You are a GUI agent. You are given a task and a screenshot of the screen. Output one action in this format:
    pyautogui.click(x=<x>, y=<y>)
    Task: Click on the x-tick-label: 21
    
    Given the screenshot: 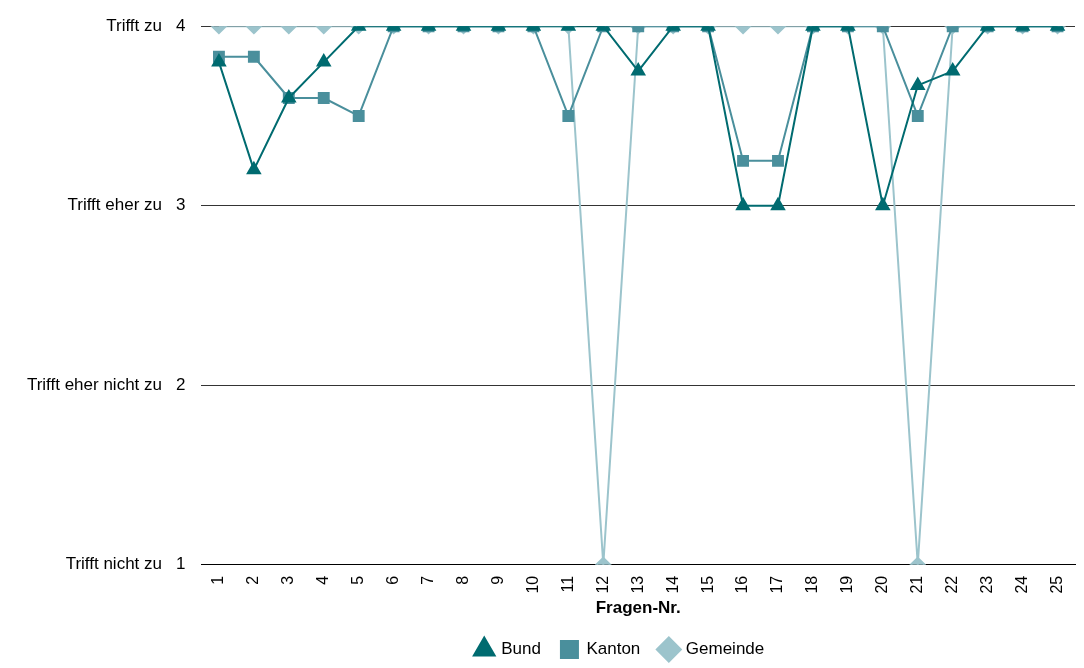 What is the action you would take?
    pyautogui.click(x=917, y=584)
    